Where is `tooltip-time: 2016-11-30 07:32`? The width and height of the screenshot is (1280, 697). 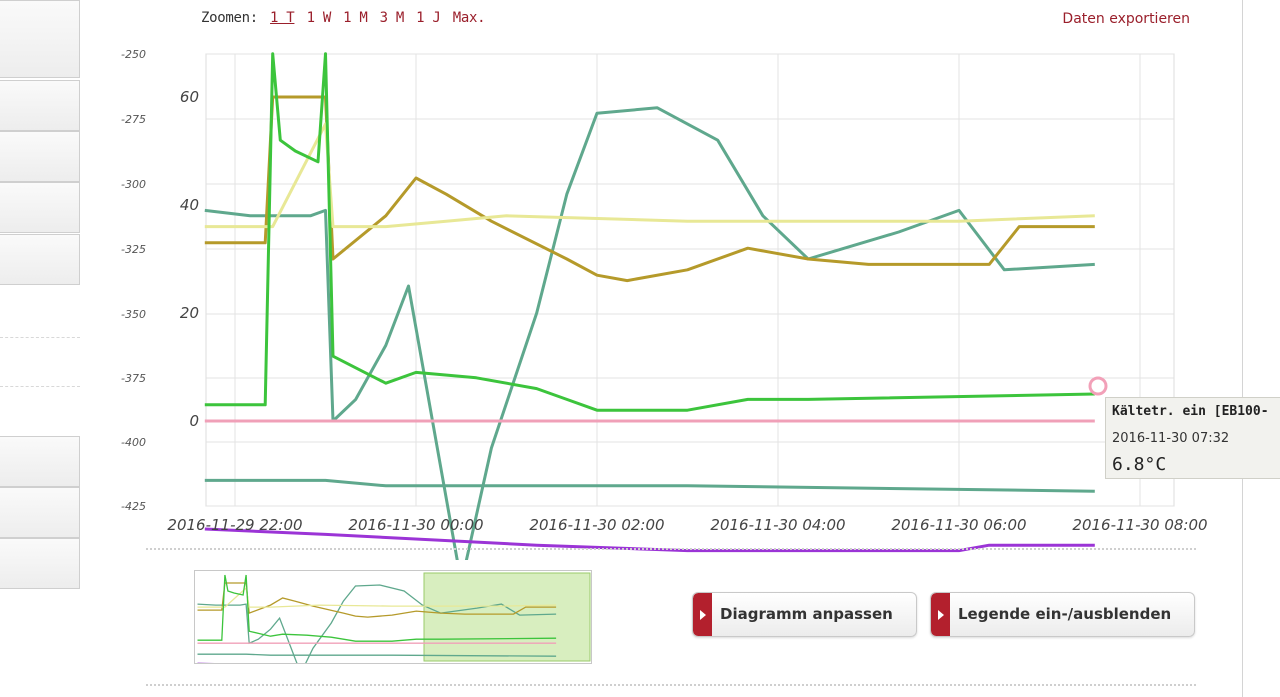 tooltip-time: 2016-11-30 07:32 is located at coordinates (1171, 438).